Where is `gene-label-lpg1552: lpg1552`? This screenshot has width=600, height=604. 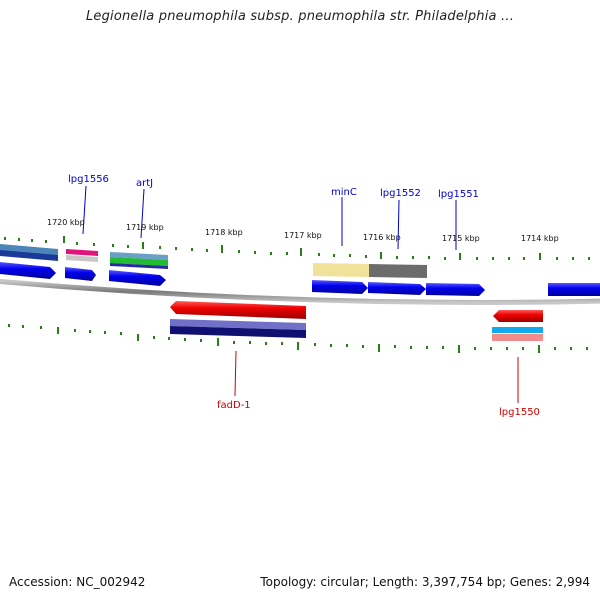
gene-label-lpg1552: lpg1552 is located at coordinates (400, 193).